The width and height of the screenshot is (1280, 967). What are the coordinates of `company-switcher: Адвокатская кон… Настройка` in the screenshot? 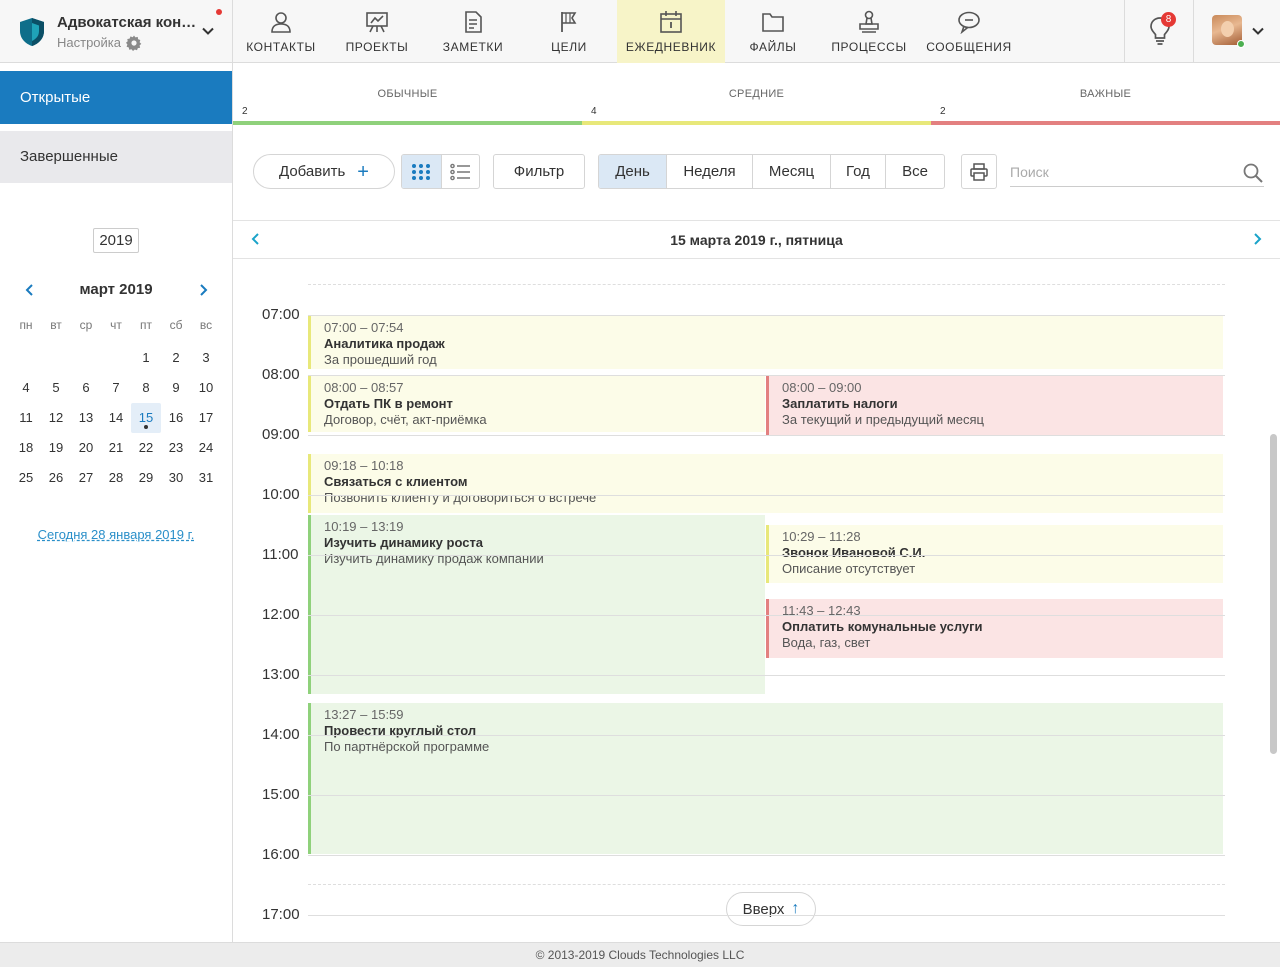 It's located at (116, 31).